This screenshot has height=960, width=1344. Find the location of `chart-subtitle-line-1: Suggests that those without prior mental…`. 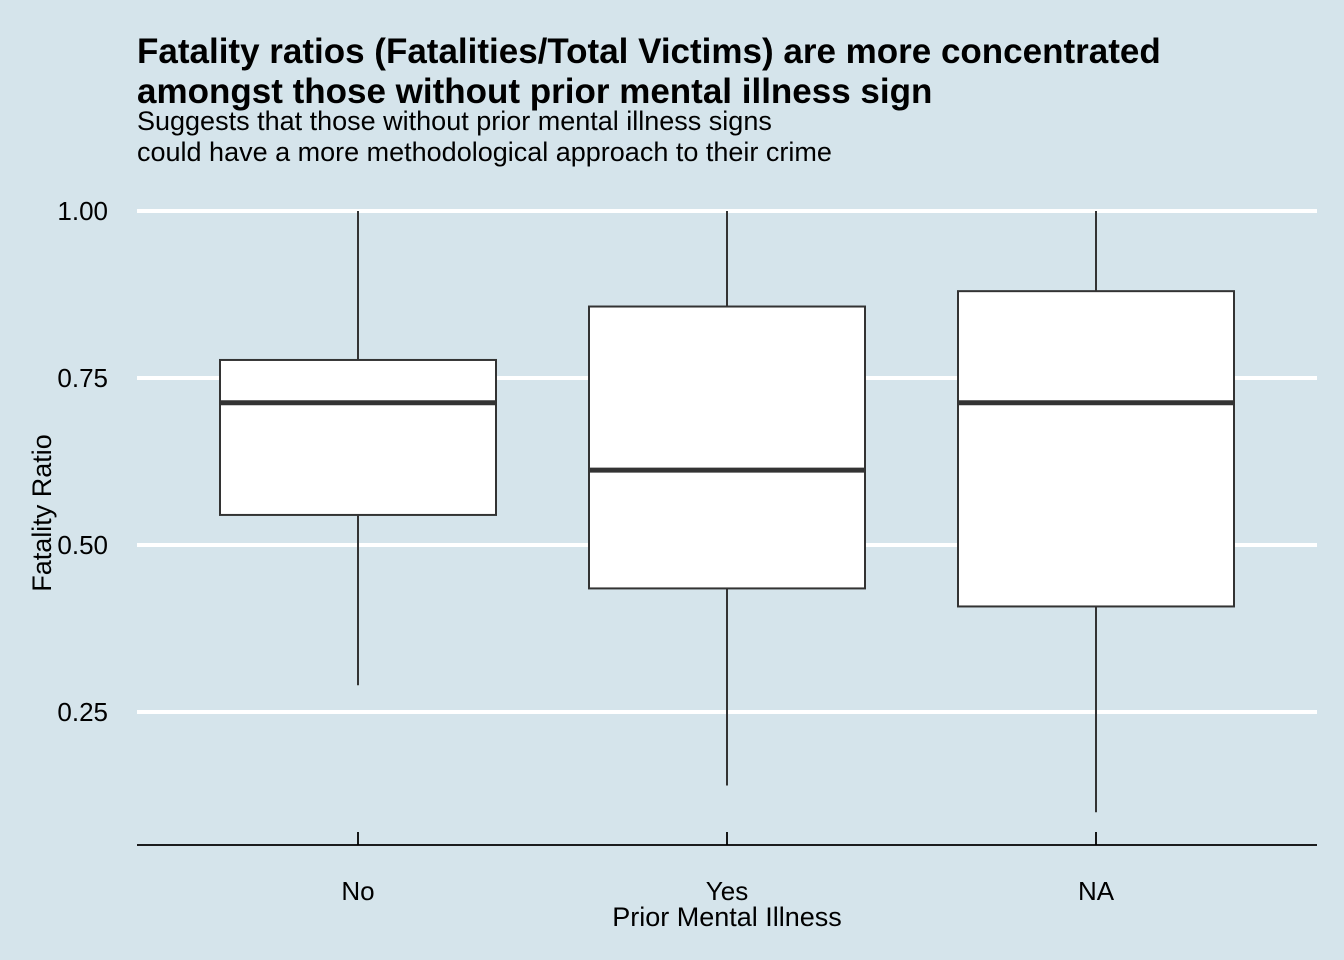

chart-subtitle-line-1: Suggests that those without prior mental… is located at coordinates (454, 121).